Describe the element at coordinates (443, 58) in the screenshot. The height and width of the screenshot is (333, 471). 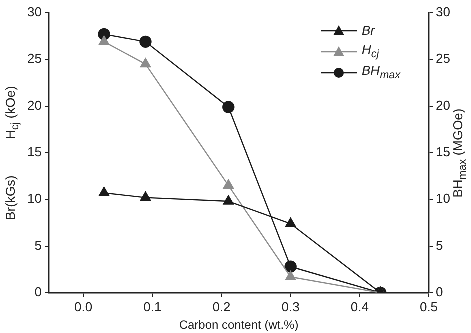
I see `y2-tick-label: 25` at that location.